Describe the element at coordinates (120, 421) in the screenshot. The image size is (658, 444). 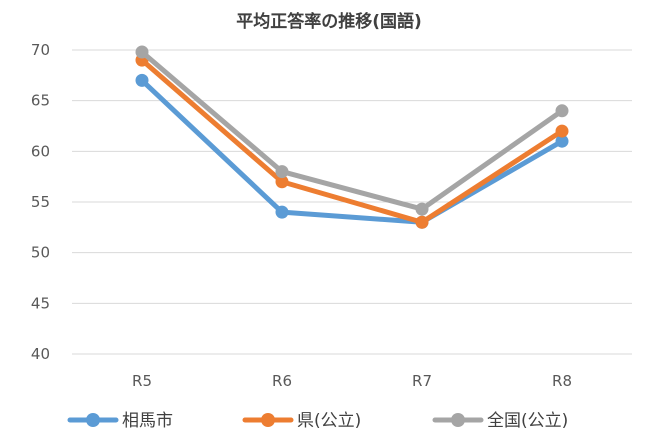
I see `legend-item: 相馬市` at that location.